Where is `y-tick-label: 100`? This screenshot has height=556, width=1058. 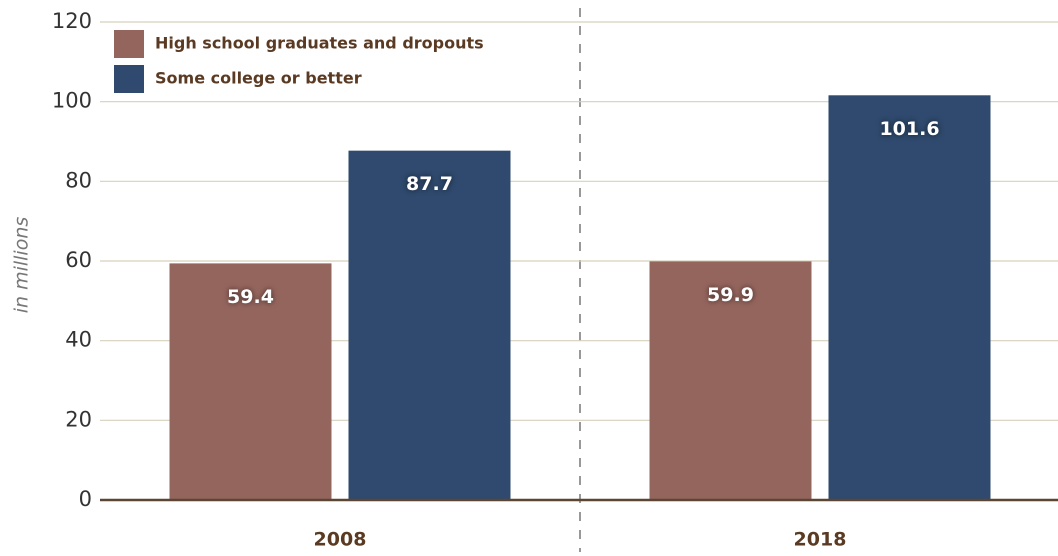
y-tick-label: 100 is located at coordinates (72, 101).